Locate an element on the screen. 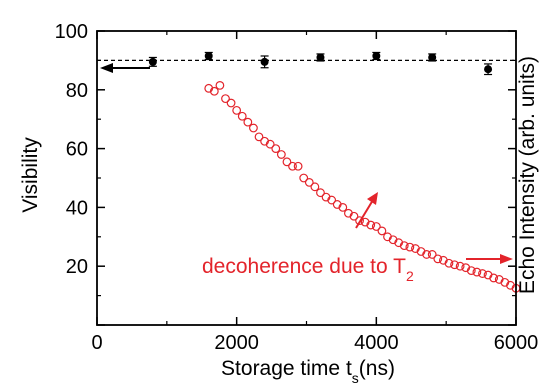 Image resolution: width=555 pixels, height=383 pixels. annotation-subscript: 2 is located at coordinates (410, 276).